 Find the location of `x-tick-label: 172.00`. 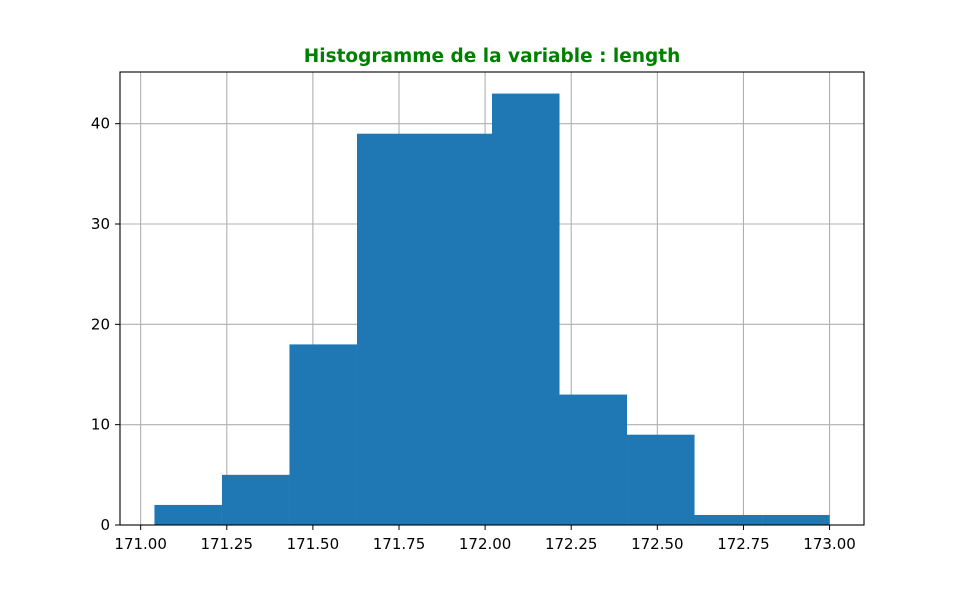

x-tick-label: 172.00 is located at coordinates (485, 544).